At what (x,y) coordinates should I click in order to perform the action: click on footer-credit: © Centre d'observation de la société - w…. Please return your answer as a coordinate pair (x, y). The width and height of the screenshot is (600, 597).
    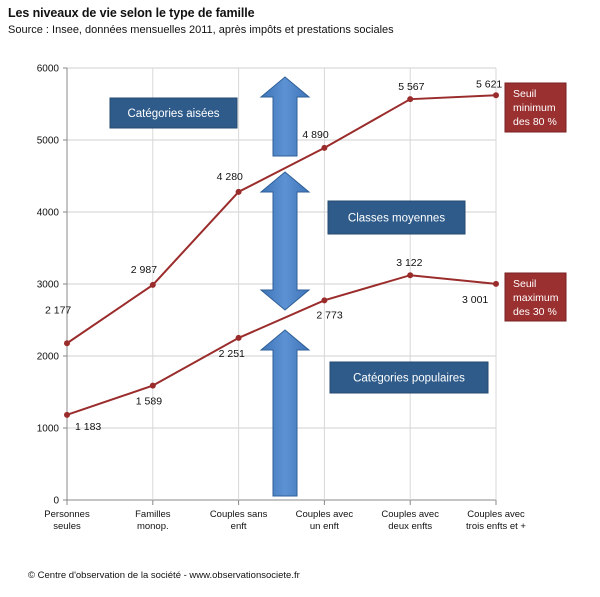
    Looking at the image, I should click on (164, 575).